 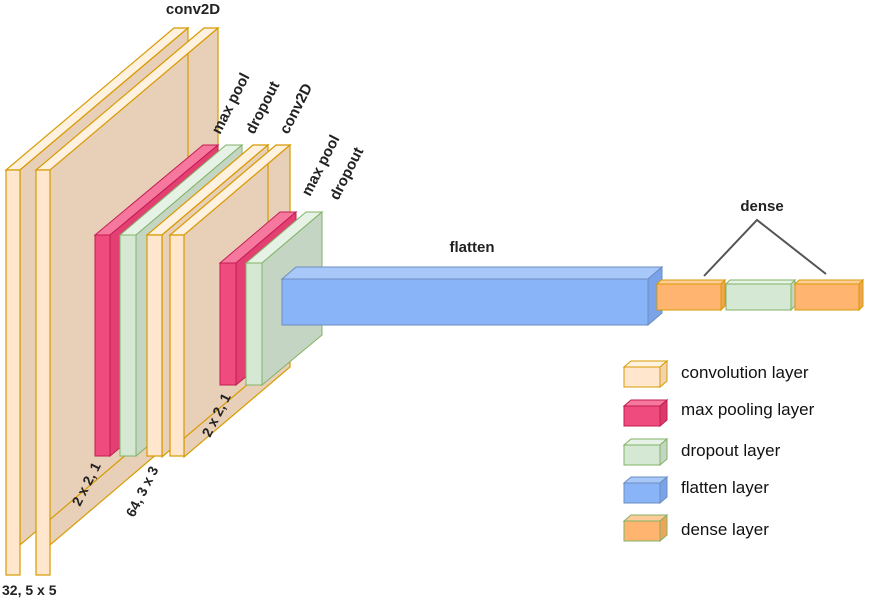 What do you see at coordinates (29, 590) in the screenshot?
I see `dim-conv1: 32, 5 x 5` at bounding box center [29, 590].